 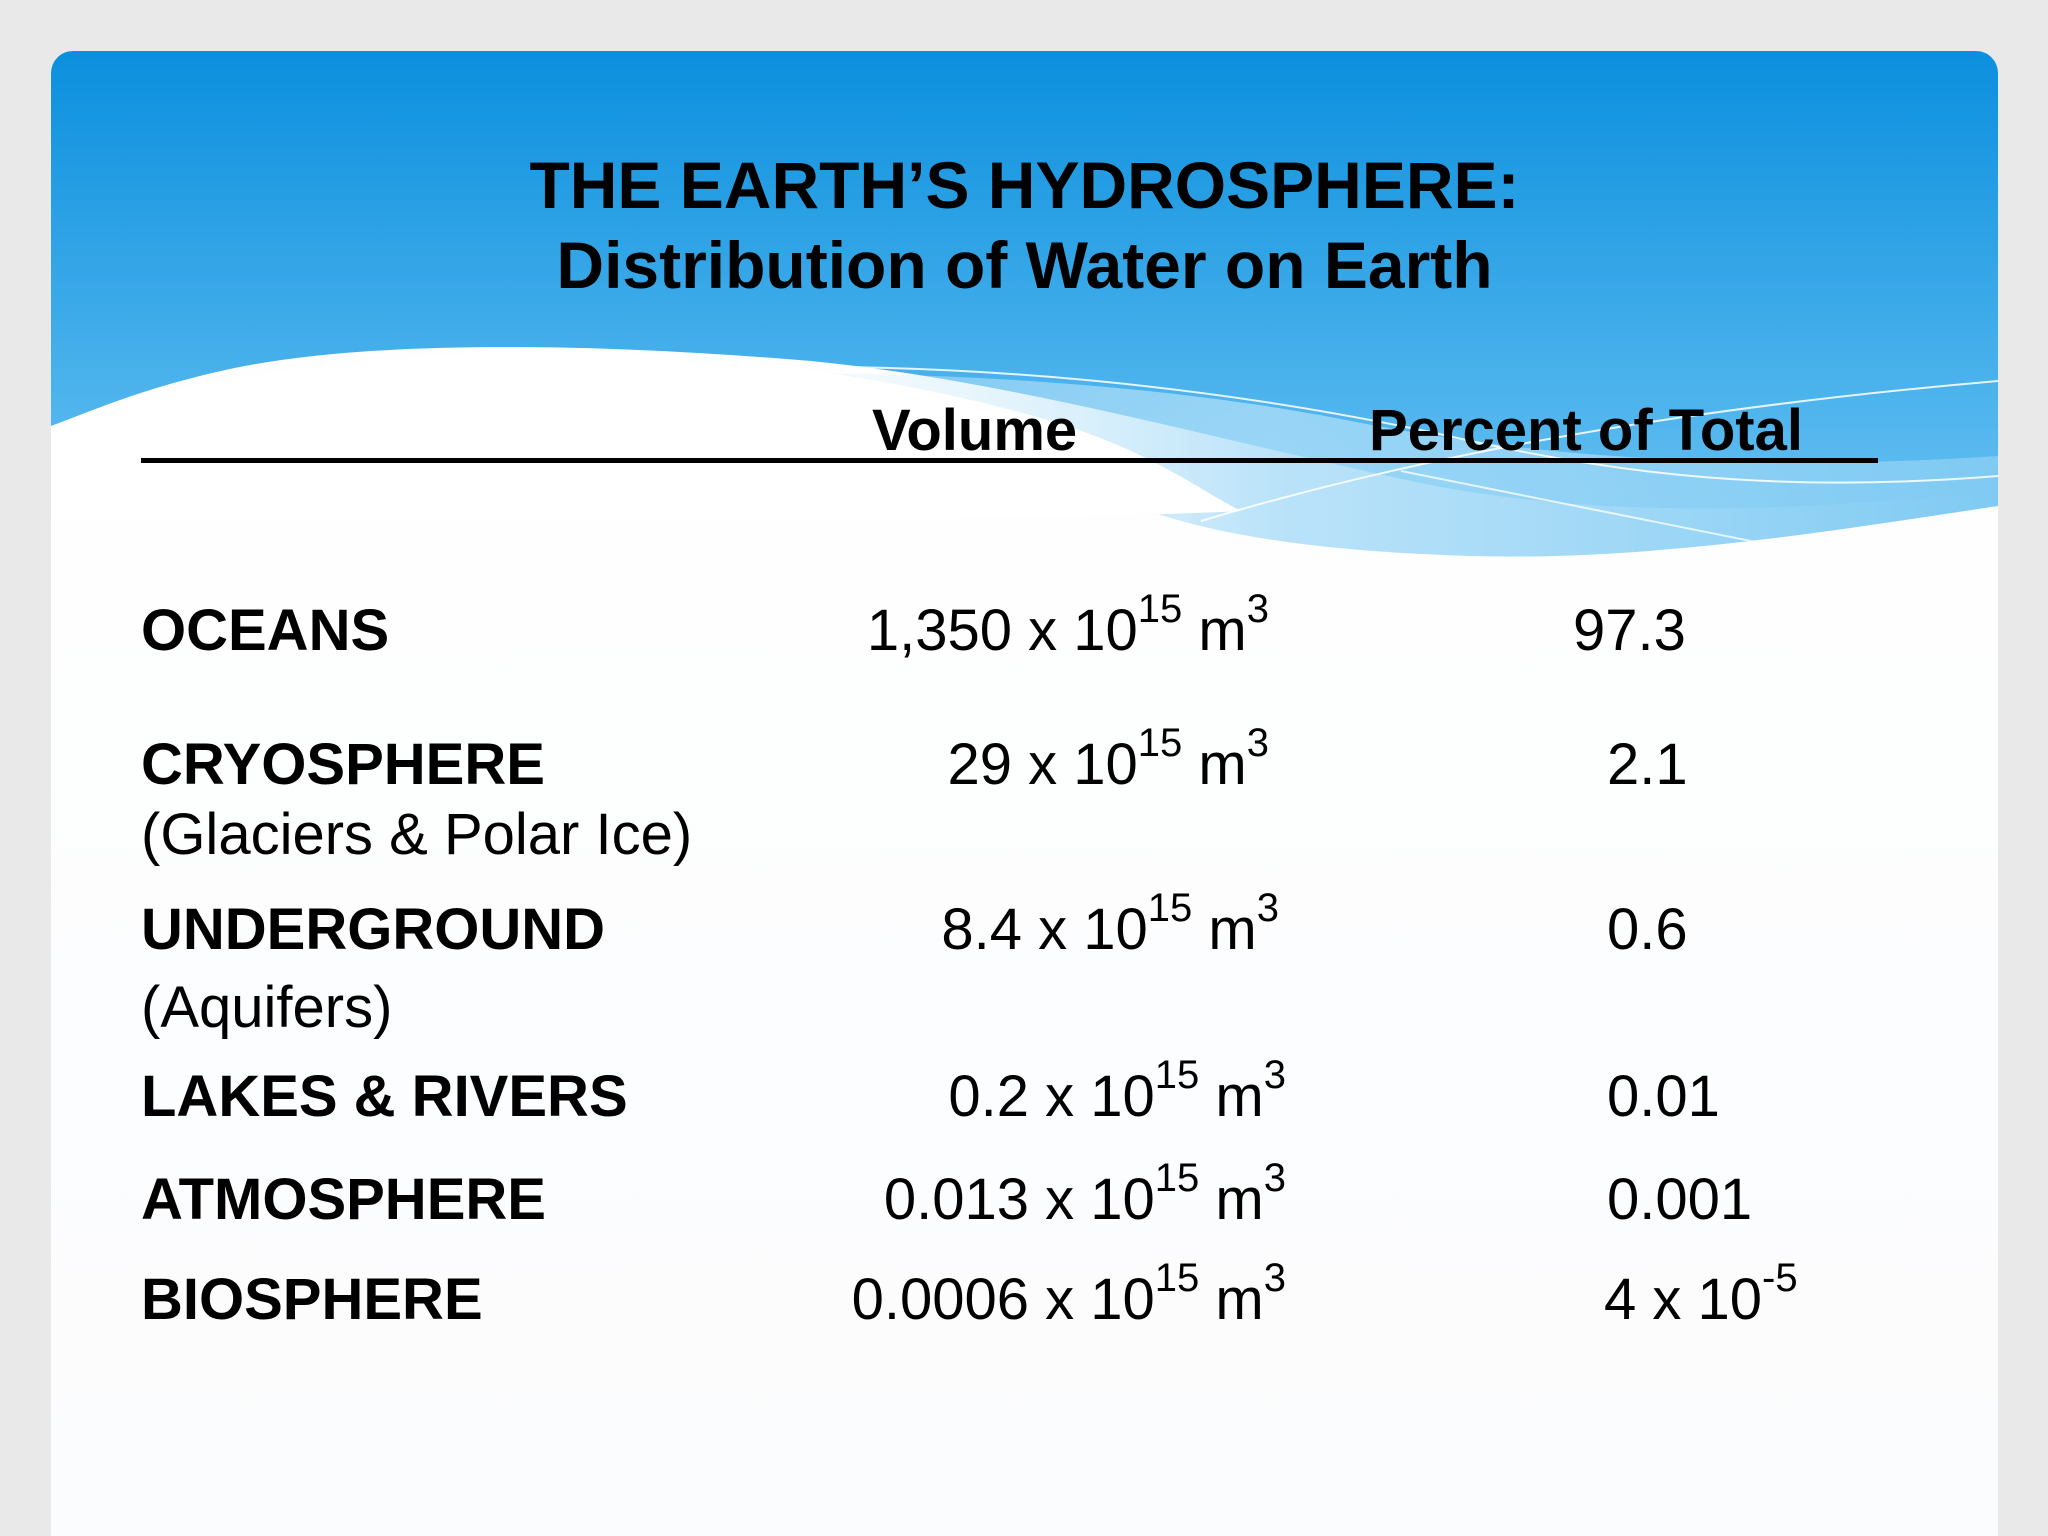 I want to click on percent-value: 0.001, so click(x=1680, y=1199).